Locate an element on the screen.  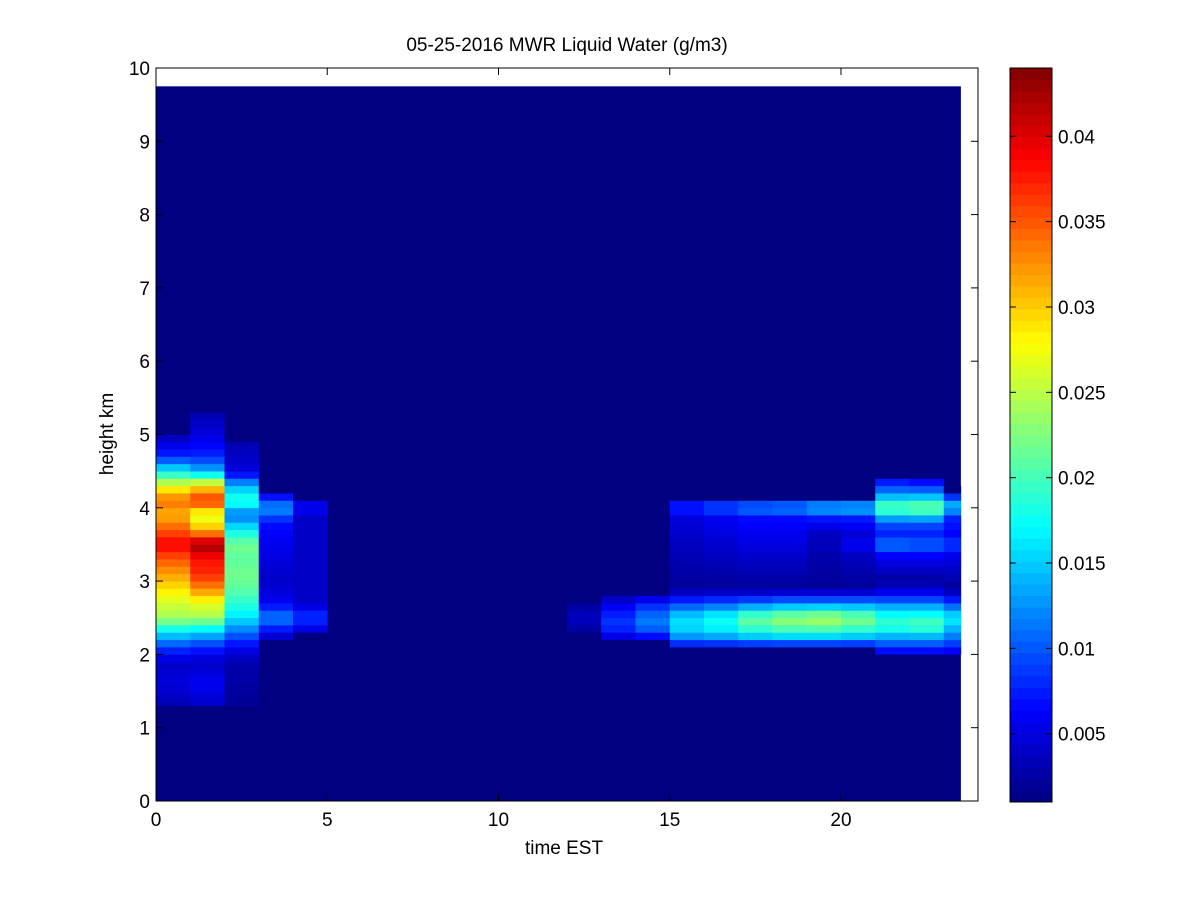
colorbar-ticks: 0.005 0.01 0.015 0.02 0.025 0.03 0.035 0.04 is located at coordinates (1058, 436).